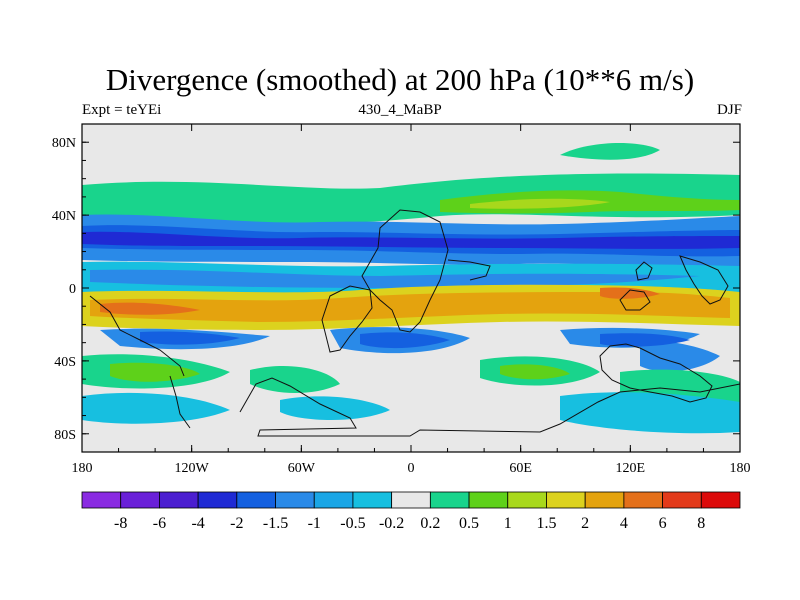 The height and width of the screenshot is (600, 800). I want to click on coast-arabia, so click(469, 270).